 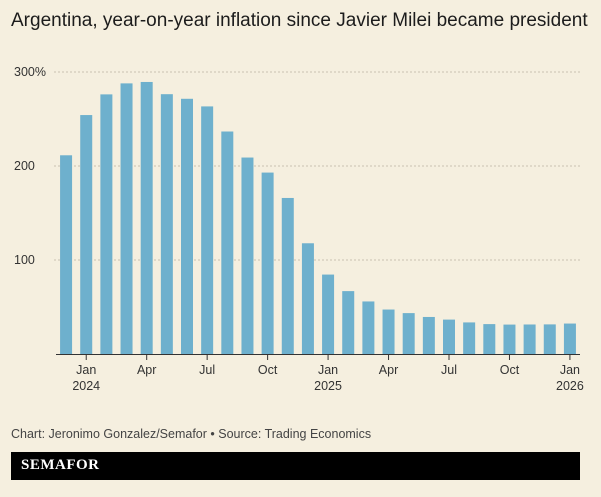 I want to click on y-tick-label: 200, so click(x=24, y=166).